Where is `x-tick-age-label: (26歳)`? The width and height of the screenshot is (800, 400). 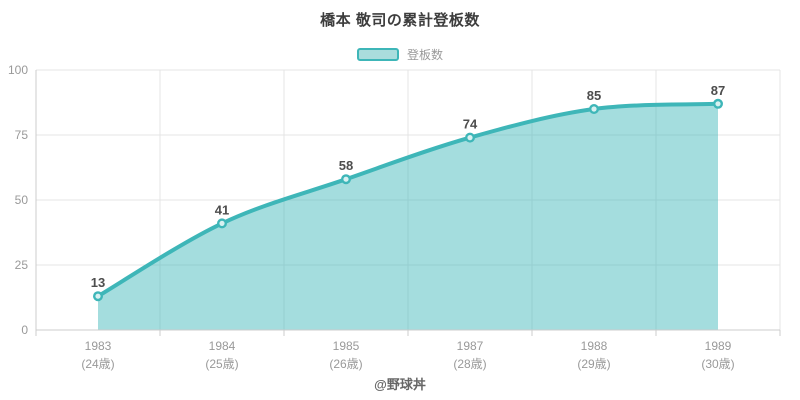 x-tick-age-label: (26歳) is located at coordinates (345, 364).